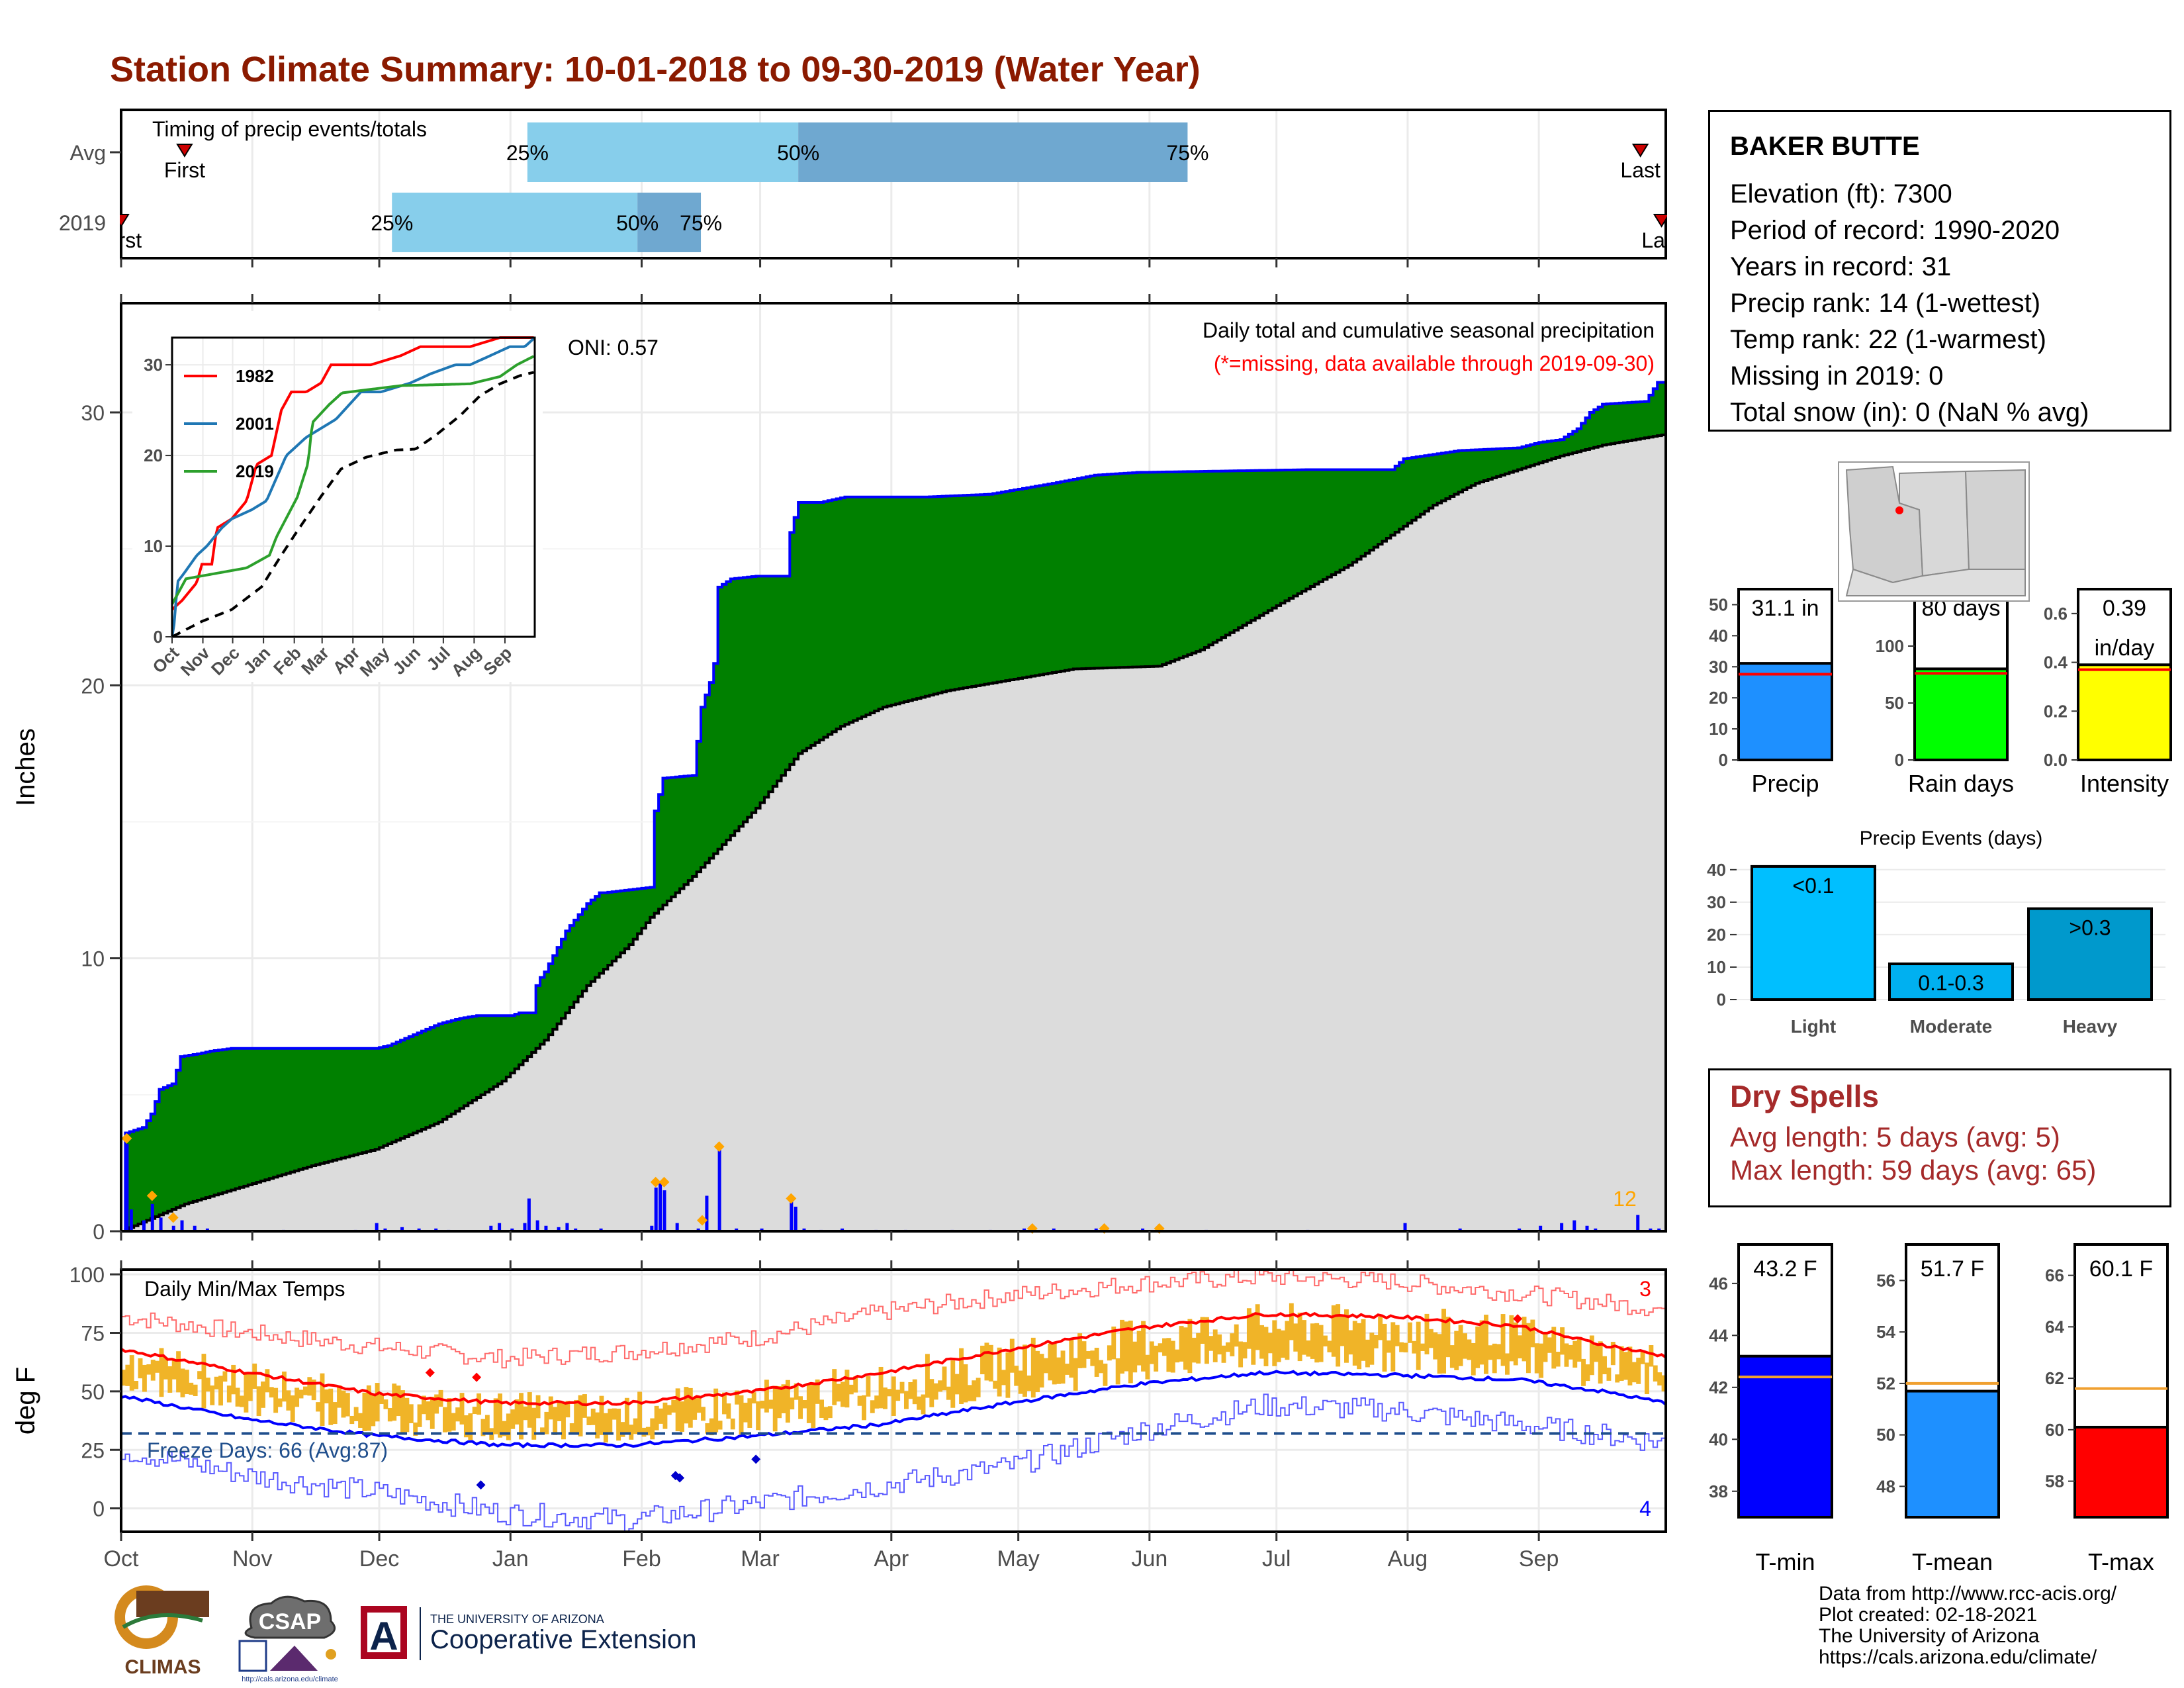 This screenshot has height=1688, width=2184. Describe the element at coordinates (2125, 648) in the screenshot. I see `summary-value-label-2: in/day` at that location.